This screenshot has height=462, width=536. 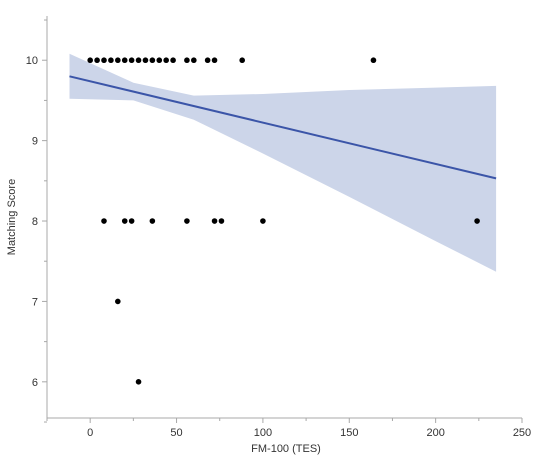 I want to click on x-tick-label: 50, so click(x=176, y=433).